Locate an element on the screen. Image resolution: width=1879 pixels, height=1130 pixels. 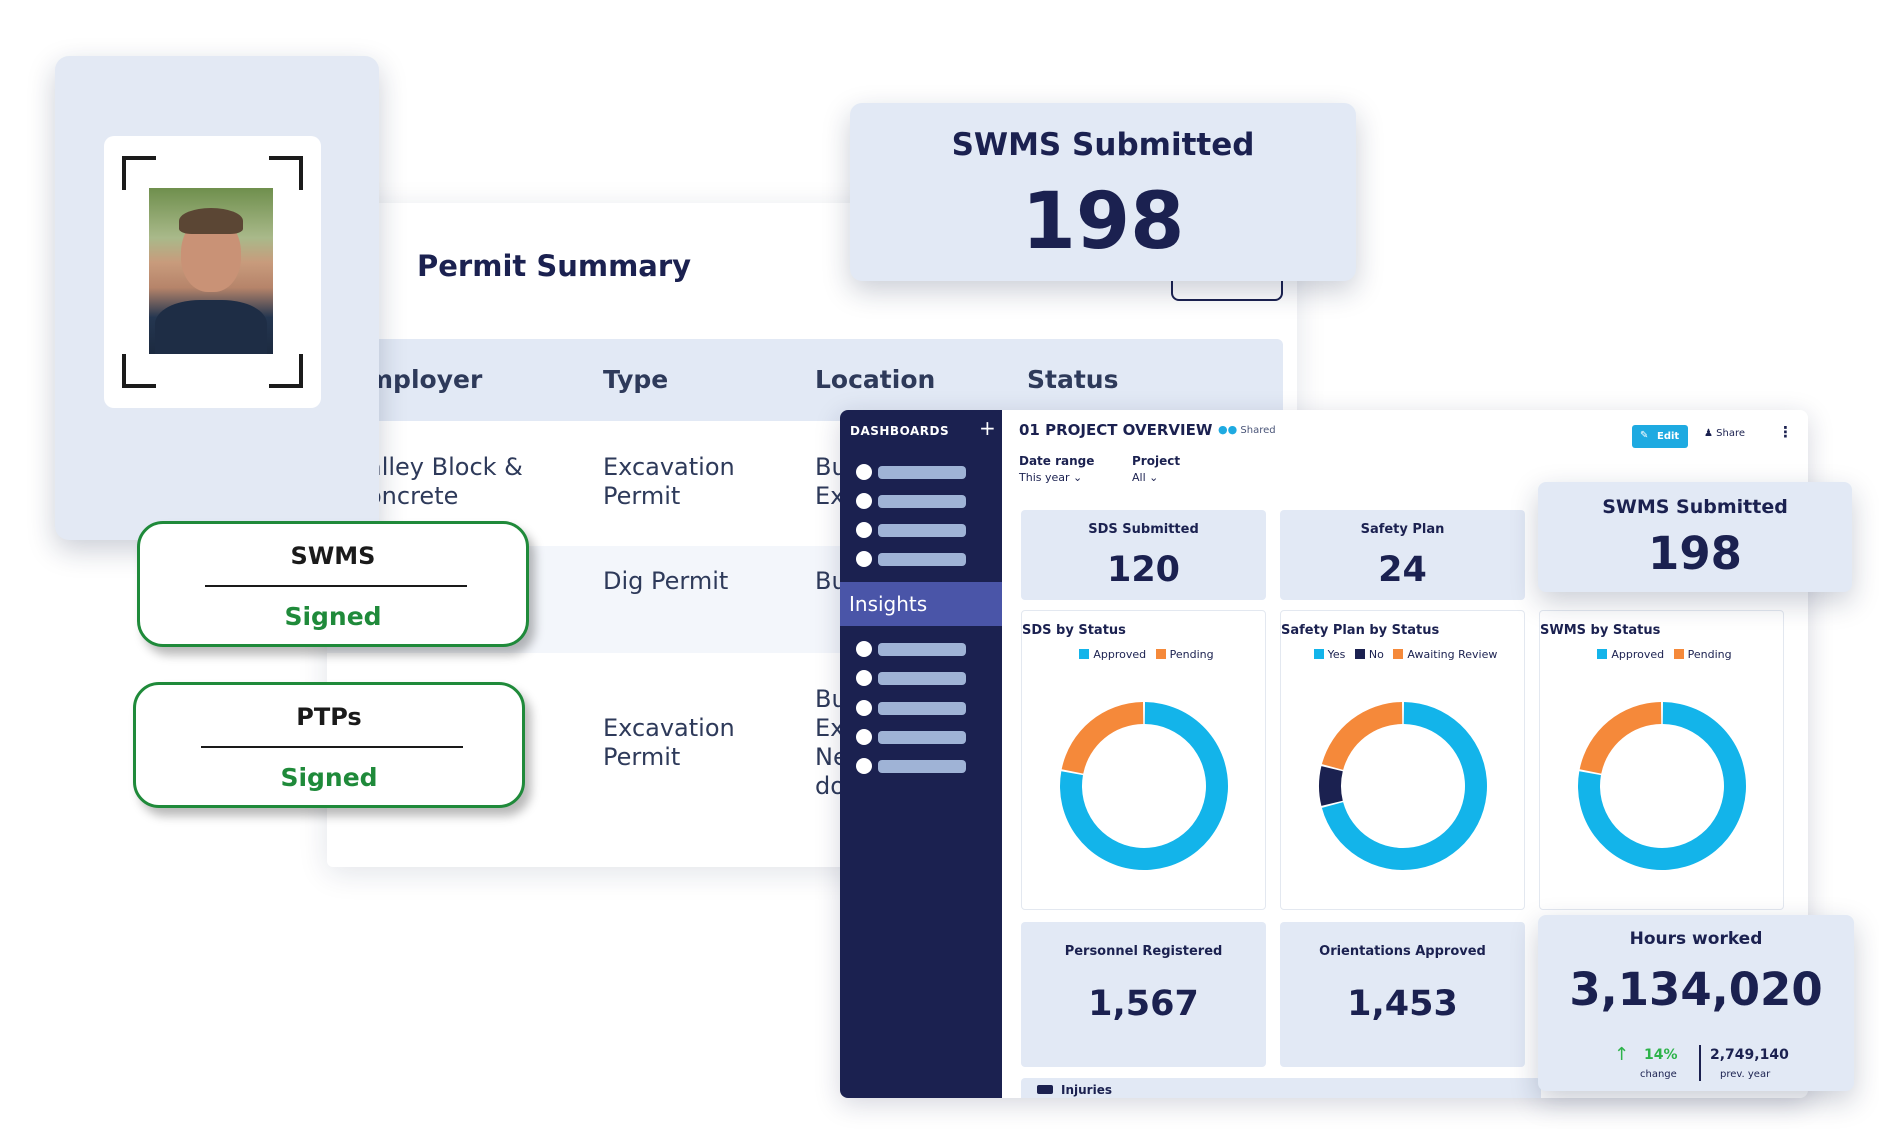
filter-label: Project is located at coordinates (1156, 461).